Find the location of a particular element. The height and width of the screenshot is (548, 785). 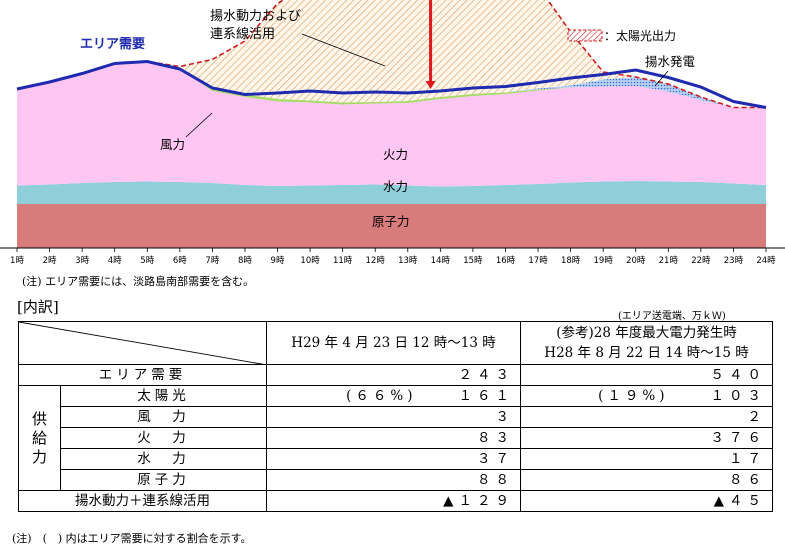

pumped-leader-line is located at coordinates (661, 78).